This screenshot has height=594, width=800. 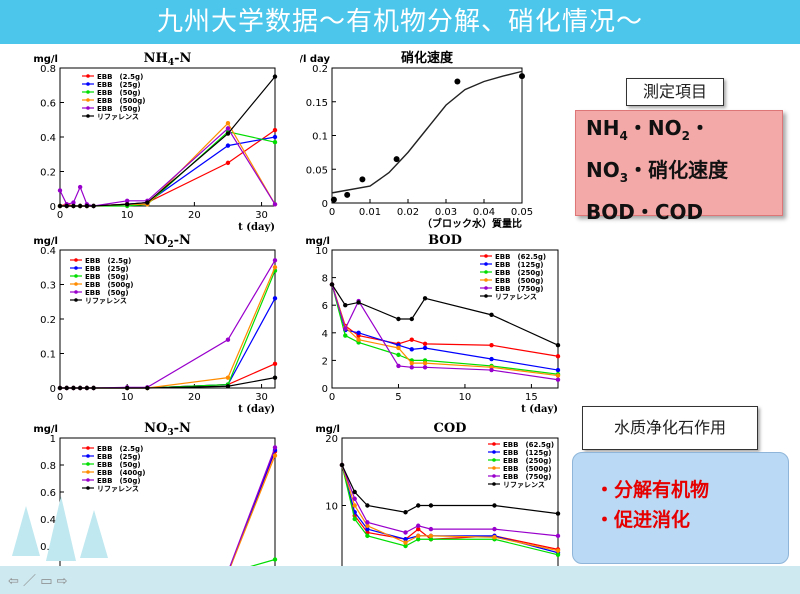 What do you see at coordinates (167, 241) in the screenshot?
I see `chart-title: NO2-N` at bounding box center [167, 241].